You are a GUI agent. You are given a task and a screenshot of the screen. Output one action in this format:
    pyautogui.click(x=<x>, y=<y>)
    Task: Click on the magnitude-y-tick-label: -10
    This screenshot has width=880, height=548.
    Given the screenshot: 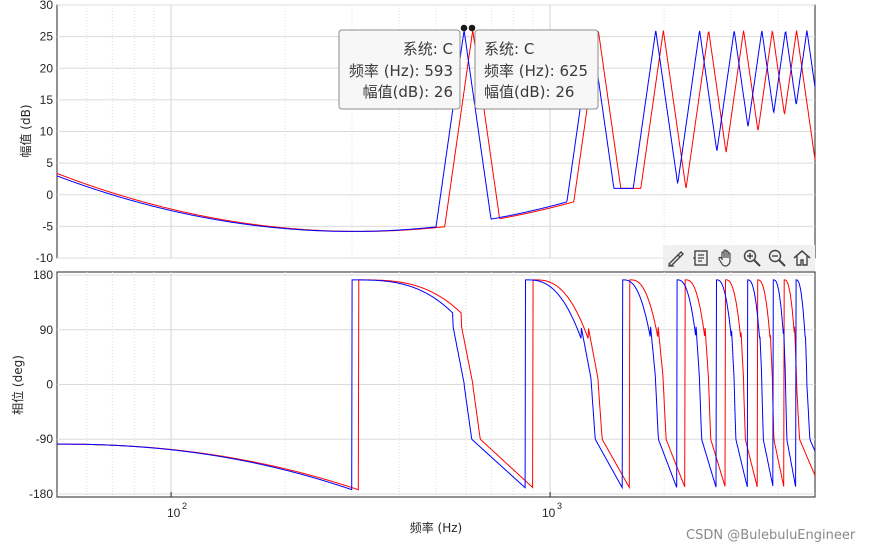 What is the action you would take?
    pyautogui.click(x=45, y=258)
    